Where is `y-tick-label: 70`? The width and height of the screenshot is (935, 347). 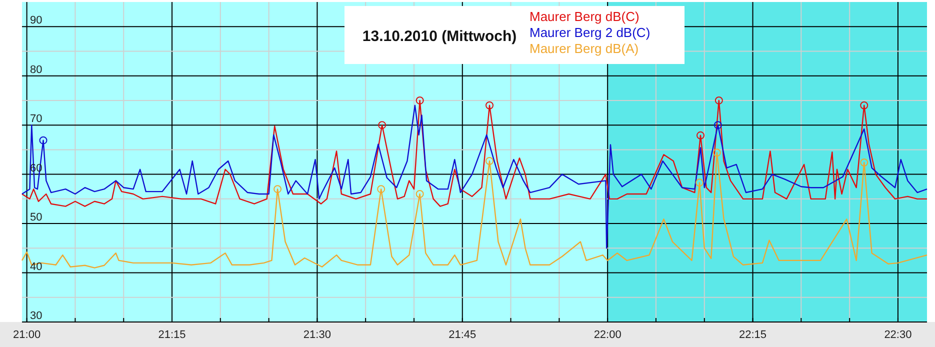
y-tick-label: 70 is located at coordinates (36, 119).